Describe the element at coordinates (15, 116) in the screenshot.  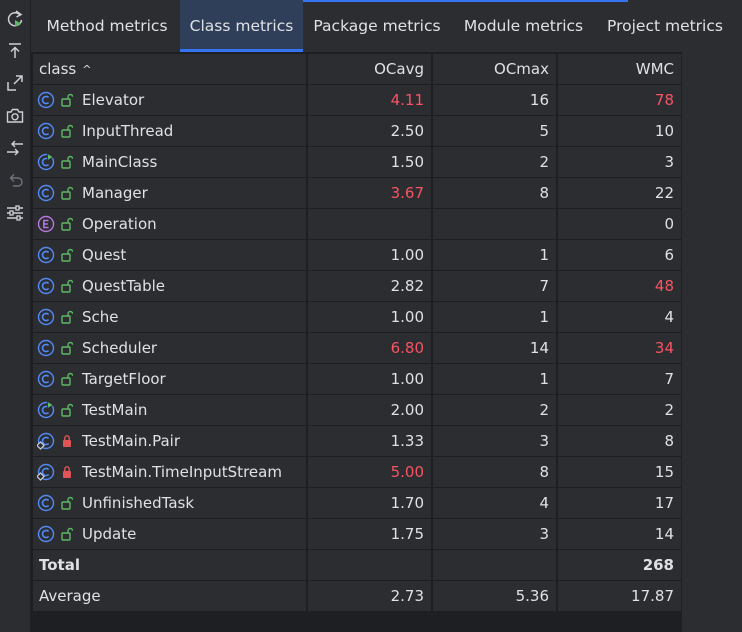
I see `camera-icon` at that location.